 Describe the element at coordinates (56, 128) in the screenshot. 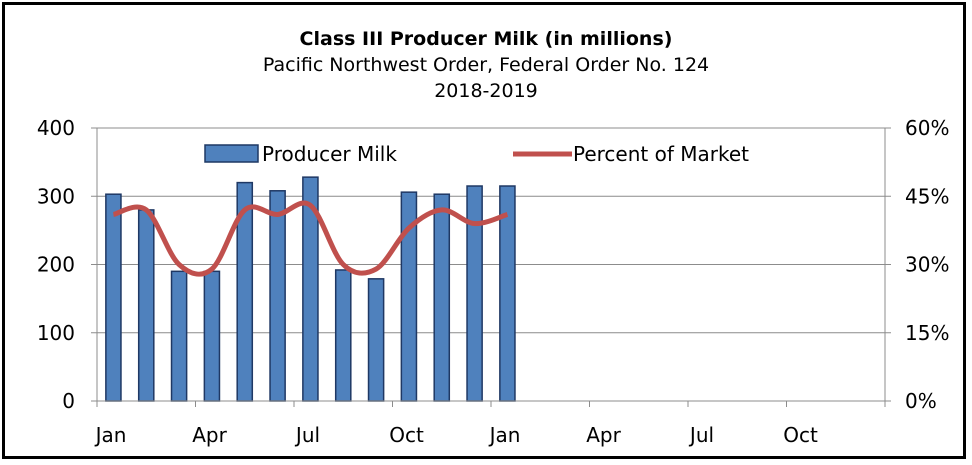

I see `y-left-tick-label: 400` at that location.